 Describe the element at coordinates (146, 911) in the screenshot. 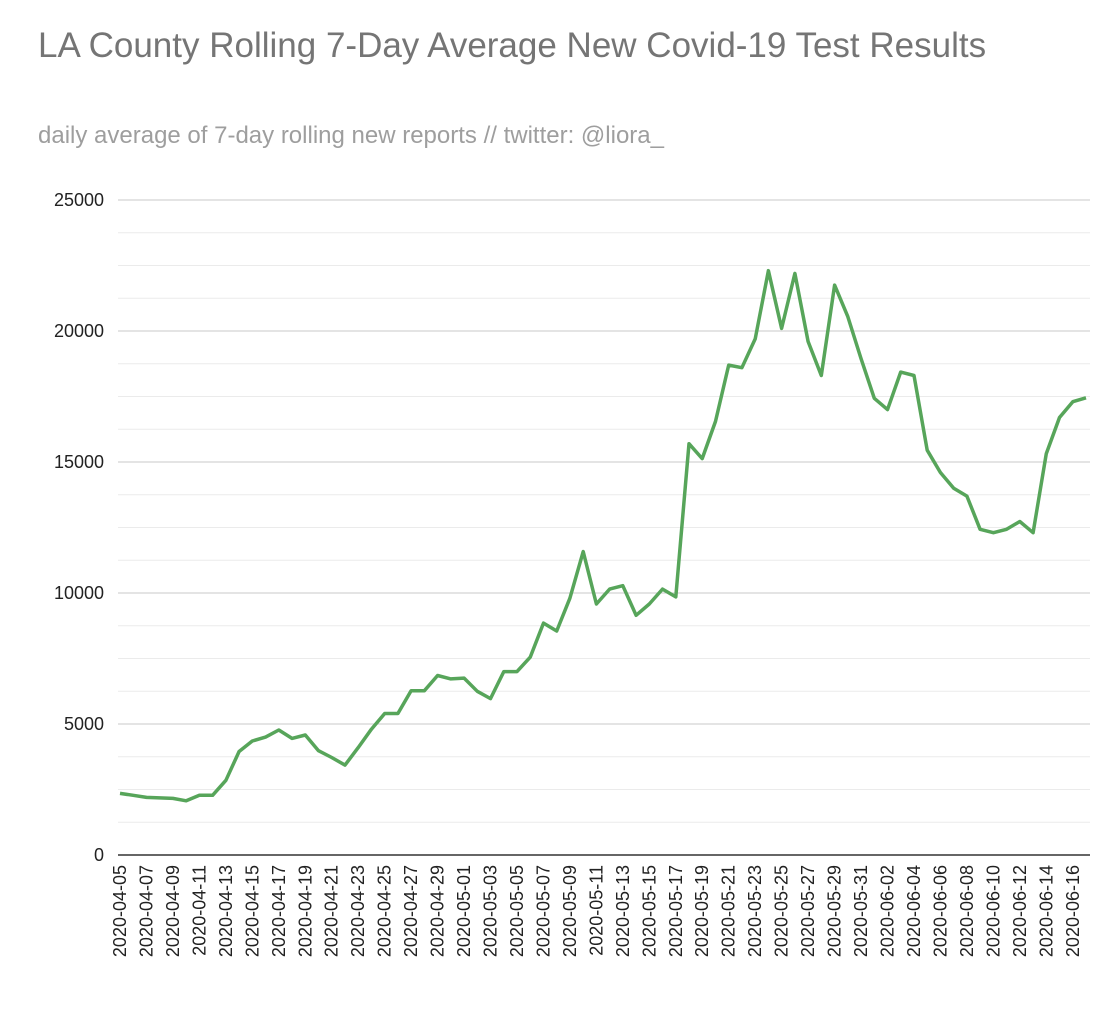

I see `x-tick-label: 2020-04-07` at that location.